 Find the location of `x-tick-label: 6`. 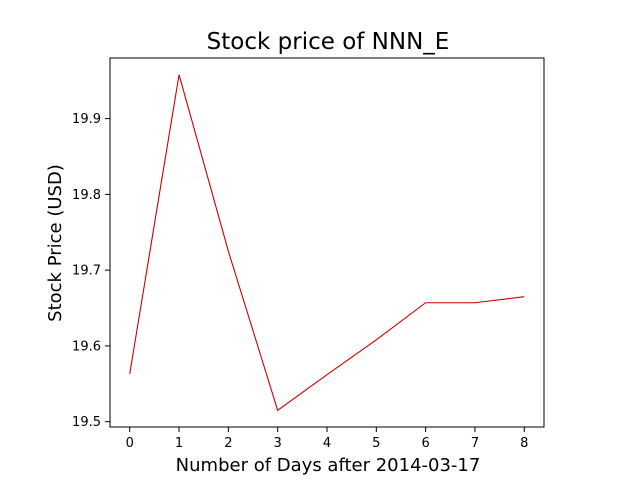

x-tick-label: 6 is located at coordinates (425, 443).